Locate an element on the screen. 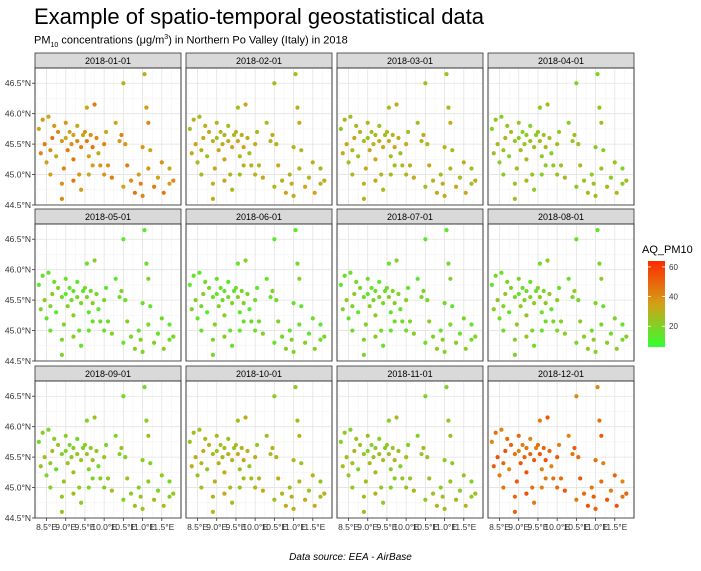 This screenshot has height=571, width=701. facet-strip-label: 2018-03-01 is located at coordinates (410, 61).